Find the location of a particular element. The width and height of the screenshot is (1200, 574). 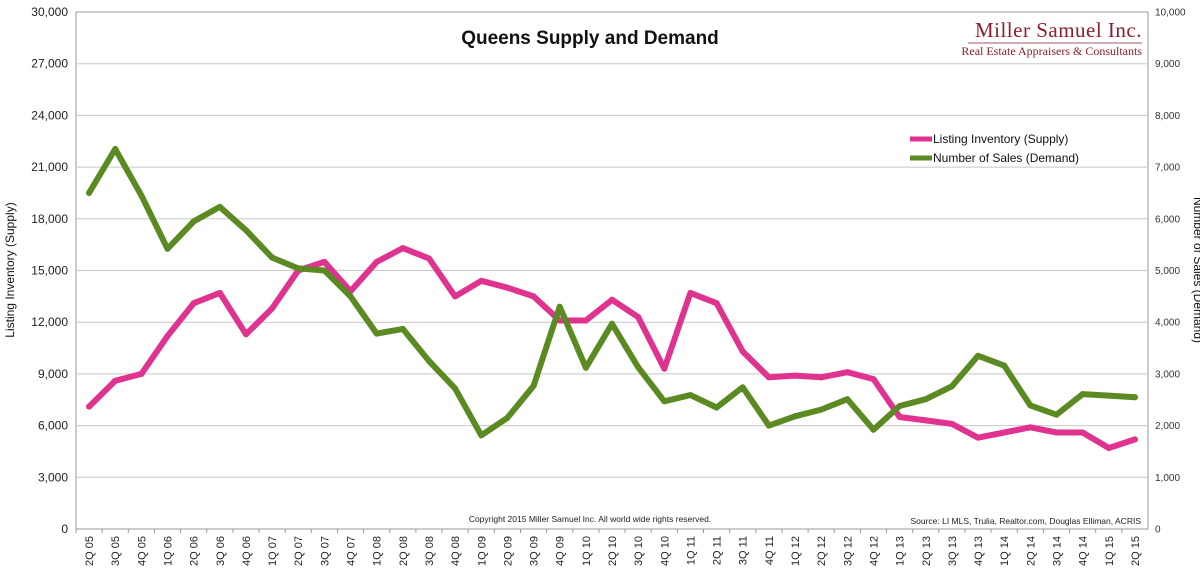

x-tick-label: 2Q 13 is located at coordinates (927, 551).